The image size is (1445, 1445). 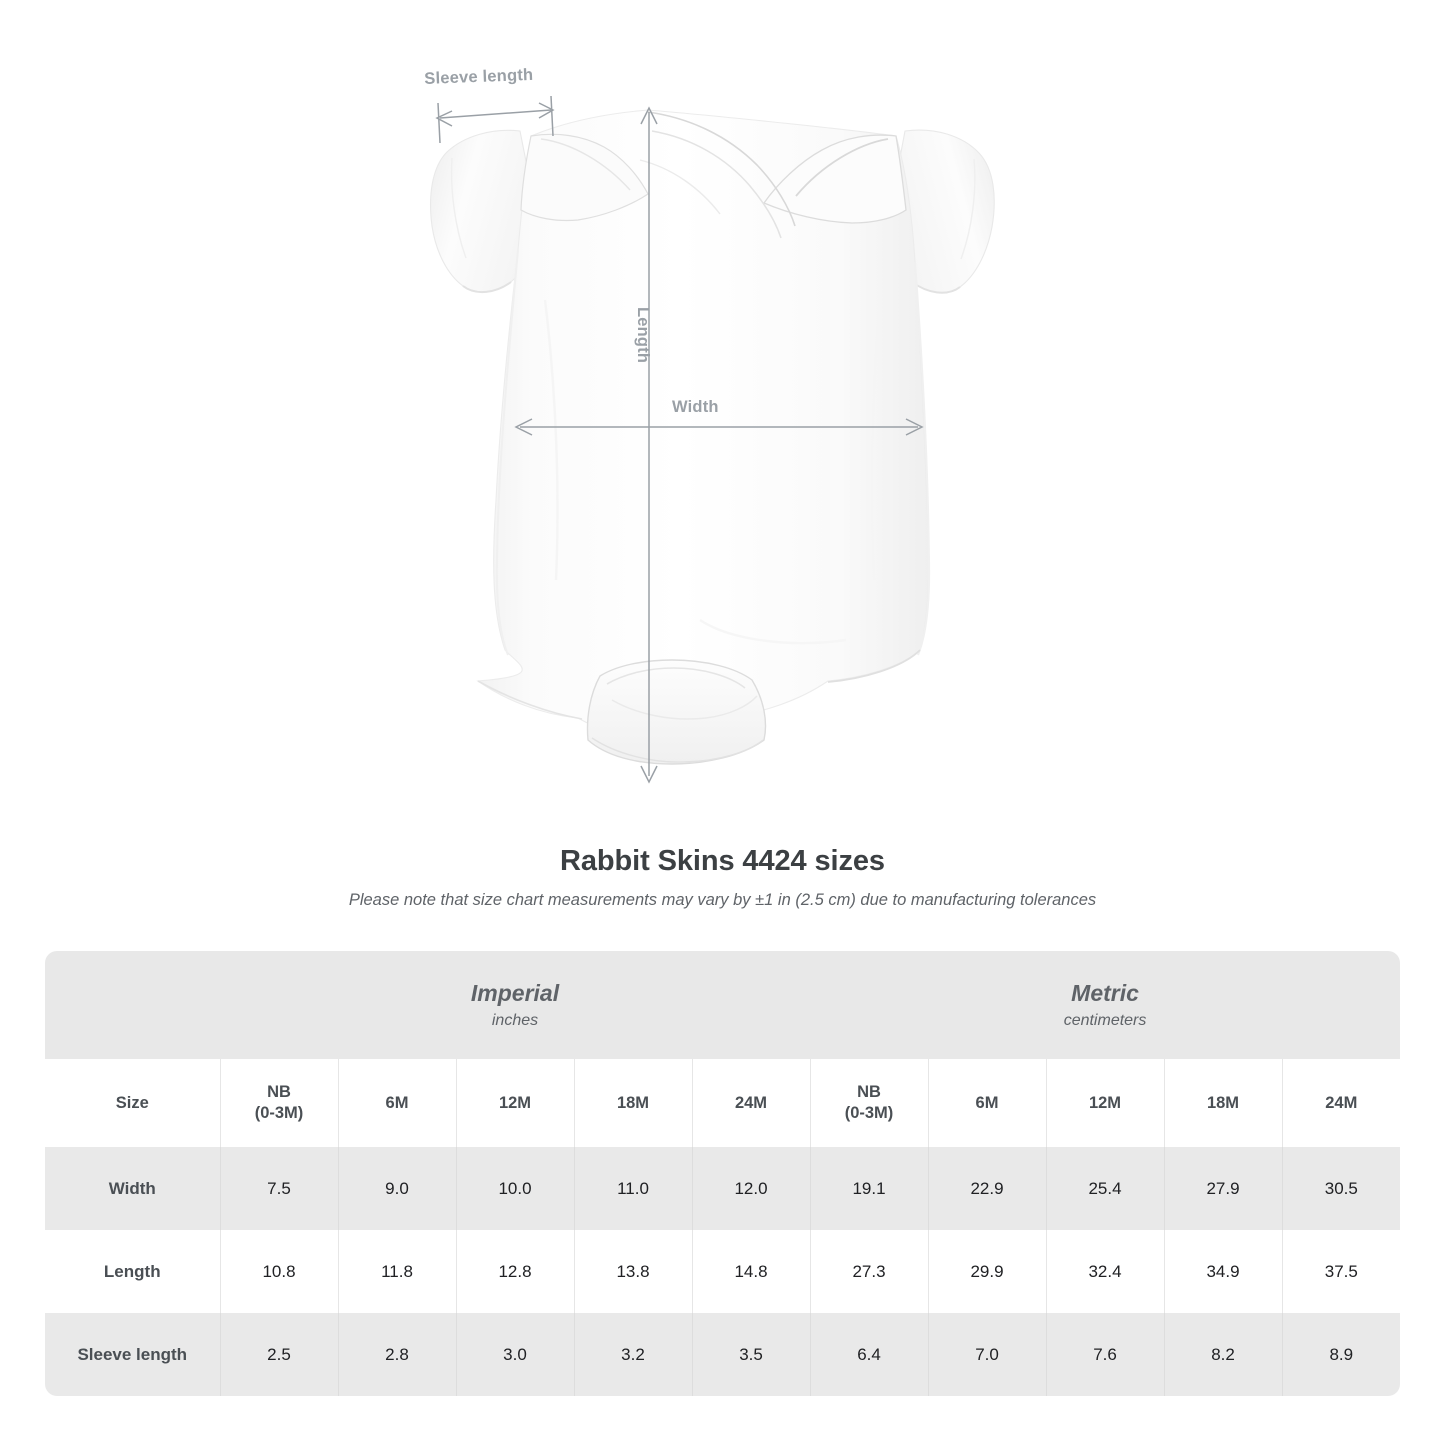 What do you see at coordinates (632, 1103) in the screenshot?
I see `header-col-imperial-18m: 18M` at bounding box center [632, 1103].